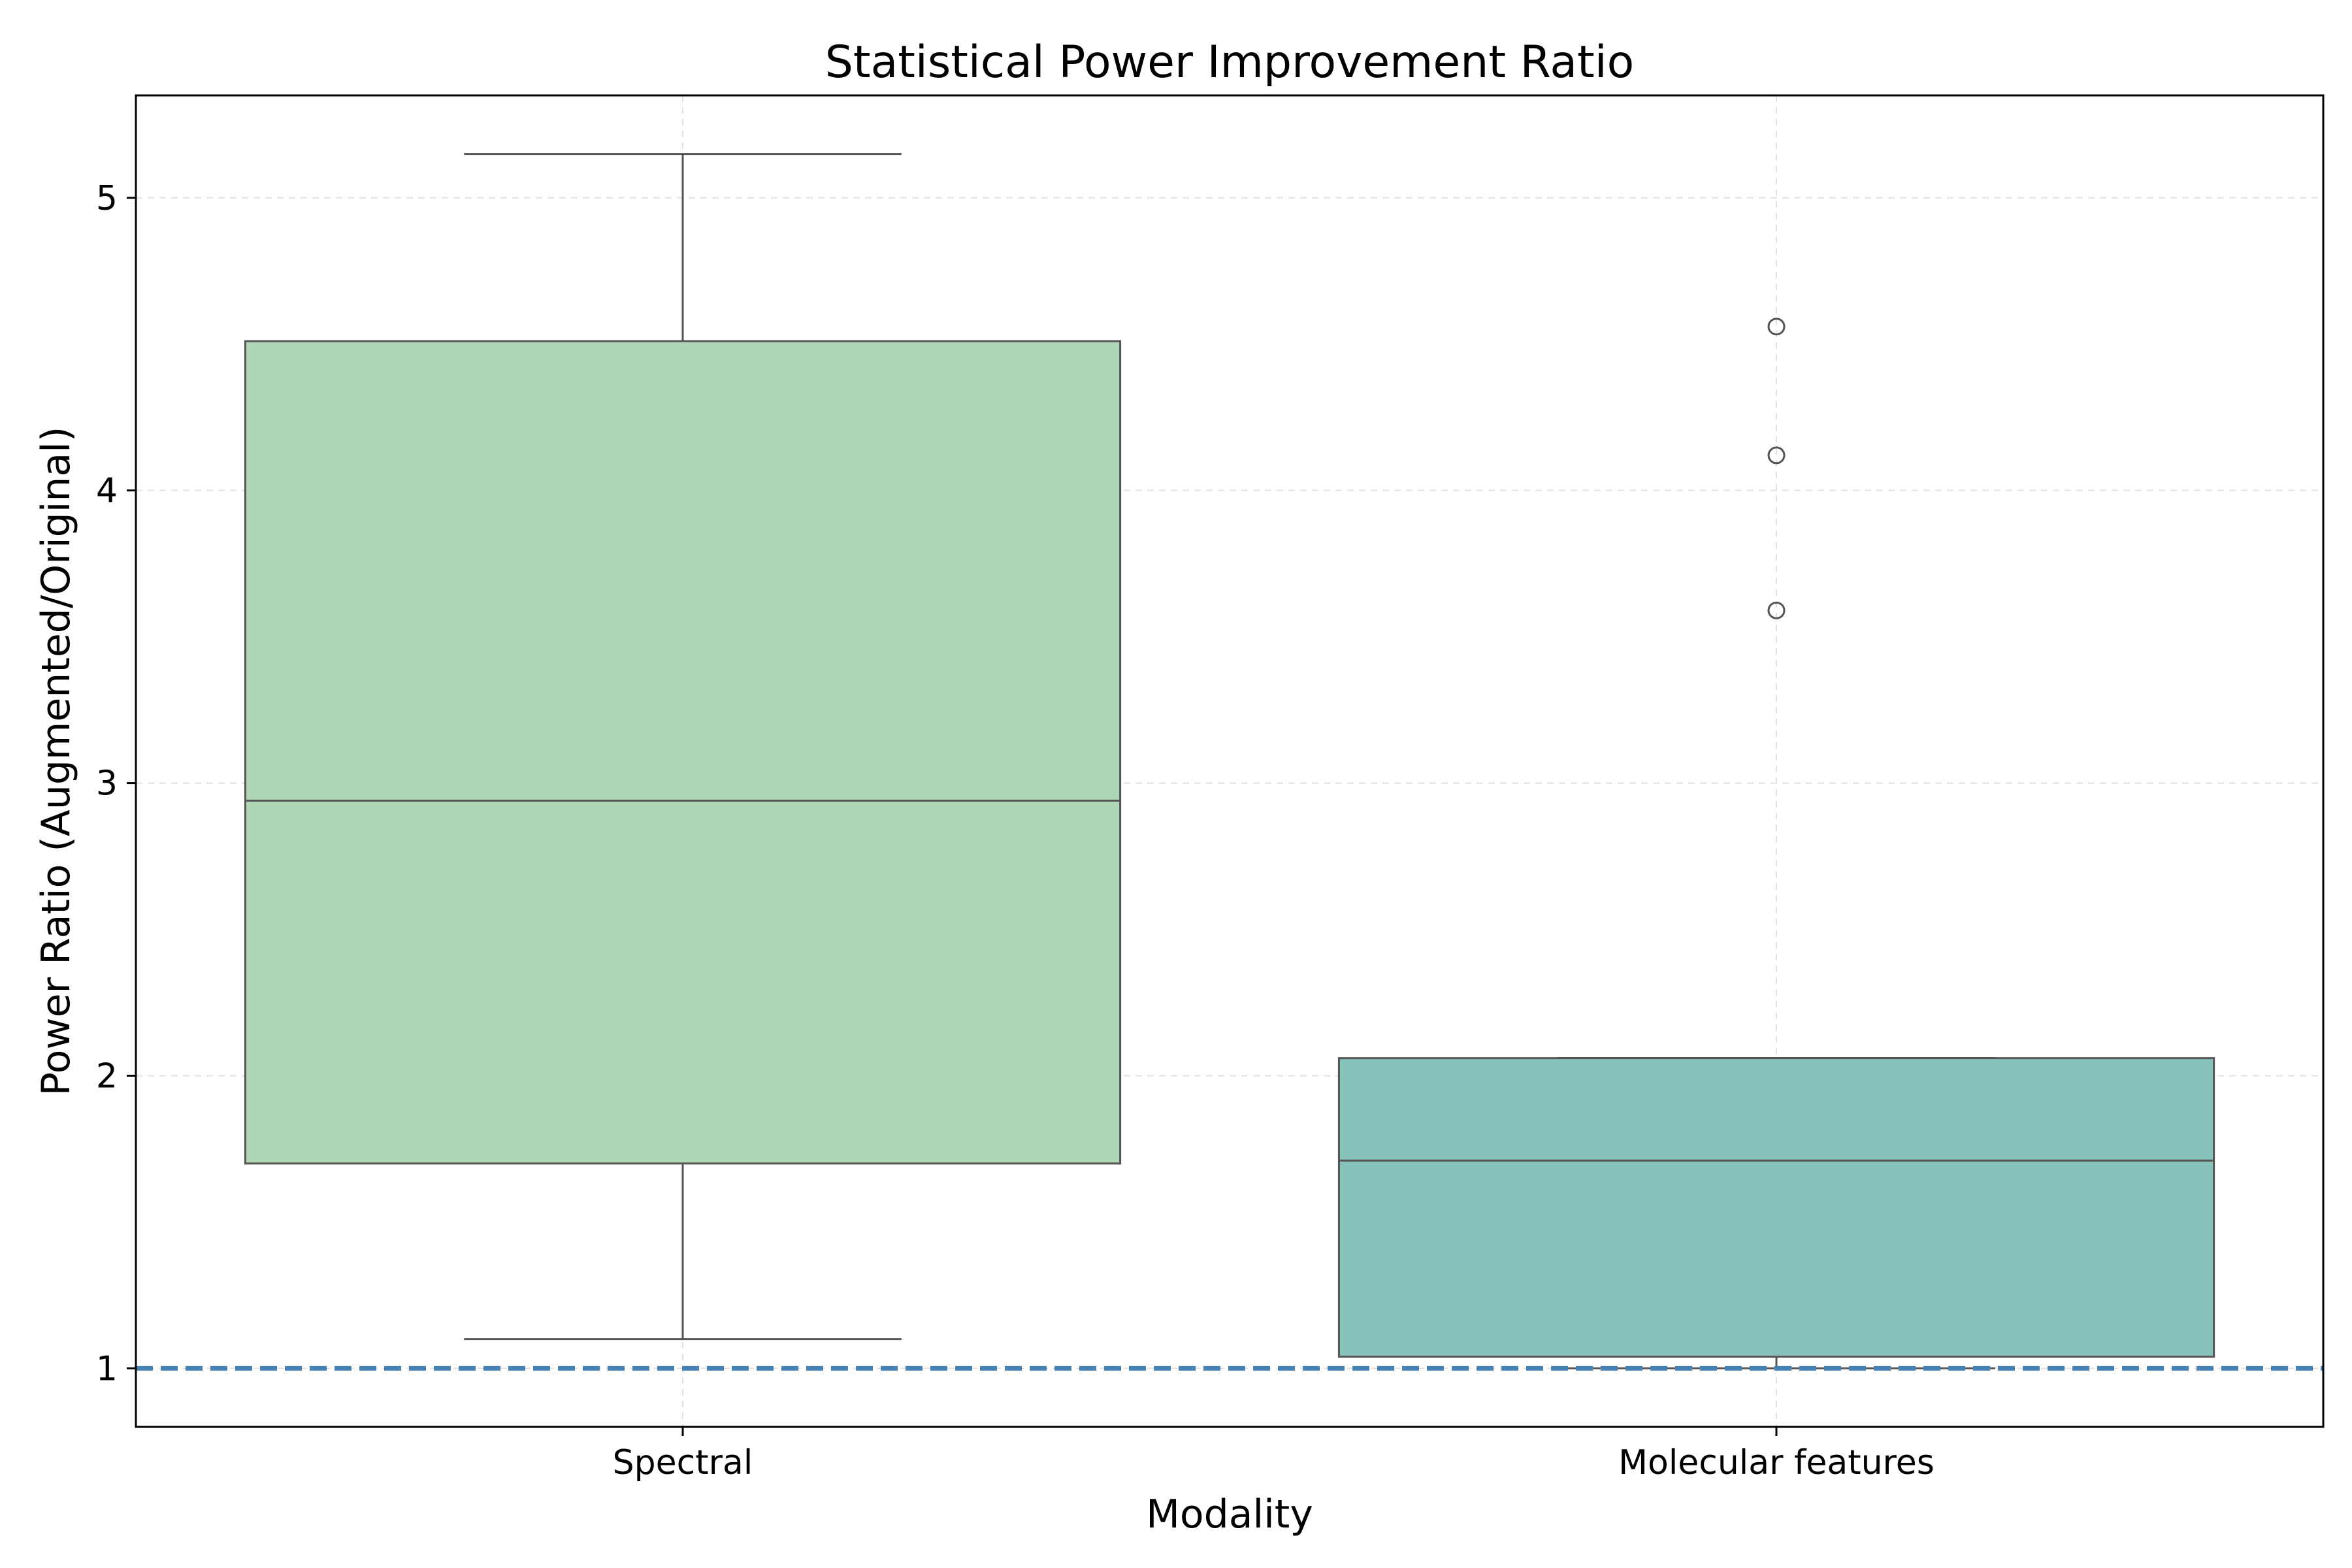  What do you see at coordinates (1229, 1514) in the screenshot?
I see `x-axis-label: Modality` at bounding box center [1229, 1514].